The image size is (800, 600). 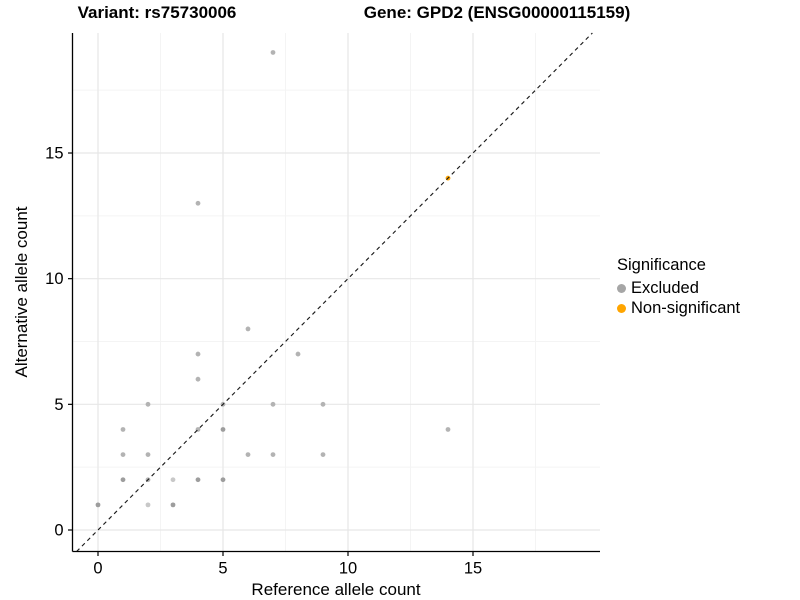 I want to click on non-significant-swatch-icon, so click(x=621, y=308).